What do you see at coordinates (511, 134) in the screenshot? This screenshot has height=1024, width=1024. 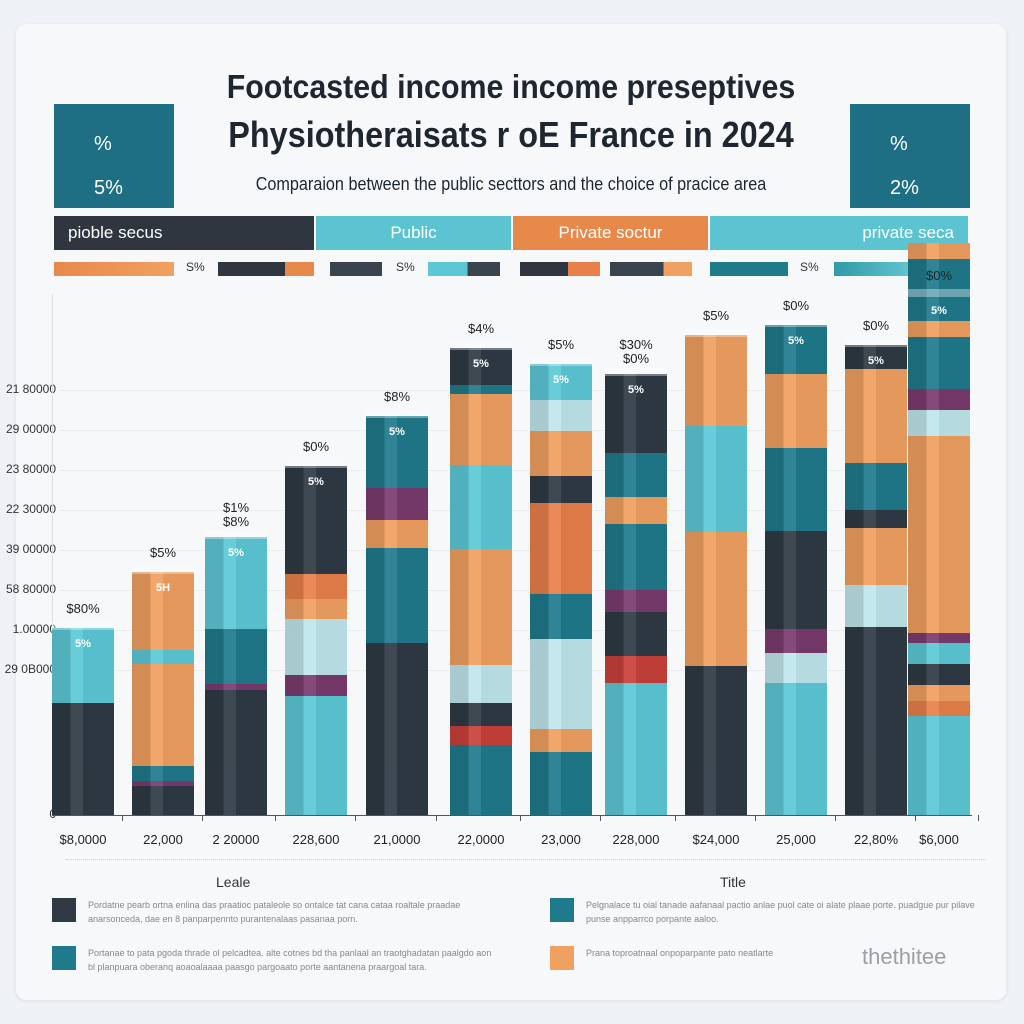 I see `chart-title-line2: Physiotheraisats r oE France in 2024` at bounding box center [511, 134].